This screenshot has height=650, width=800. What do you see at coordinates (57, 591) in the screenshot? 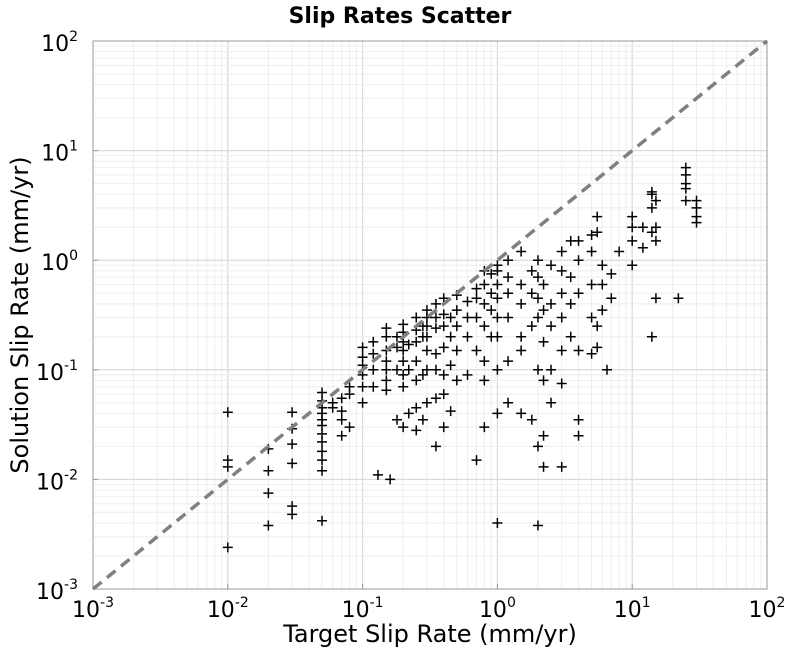
I see `y-tick-label: 10⁻³` at bounding box center [57, 591].